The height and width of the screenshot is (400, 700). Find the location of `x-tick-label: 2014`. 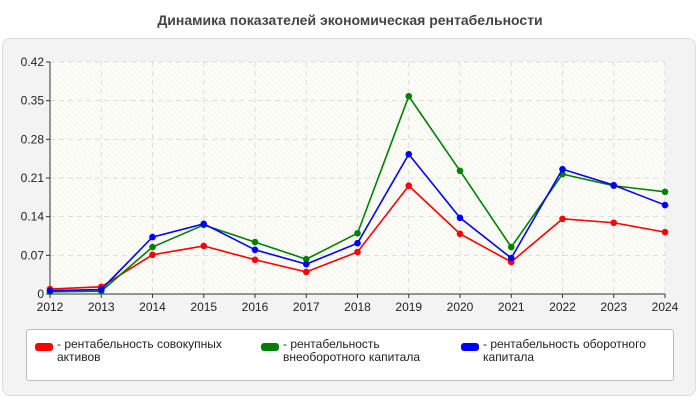

x-tick-label: 2014 is located at coordinates (152, 307).